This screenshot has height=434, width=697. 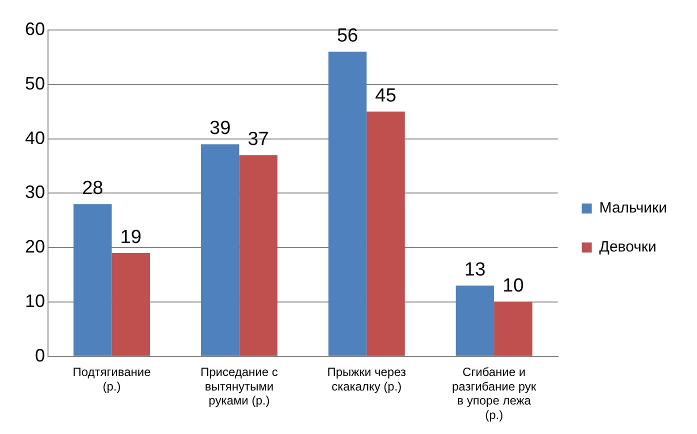 What do you see at coordinates (35, 300) in the screenshot?
I see `y-tick-label: 10` at bounding box center [35, 300].